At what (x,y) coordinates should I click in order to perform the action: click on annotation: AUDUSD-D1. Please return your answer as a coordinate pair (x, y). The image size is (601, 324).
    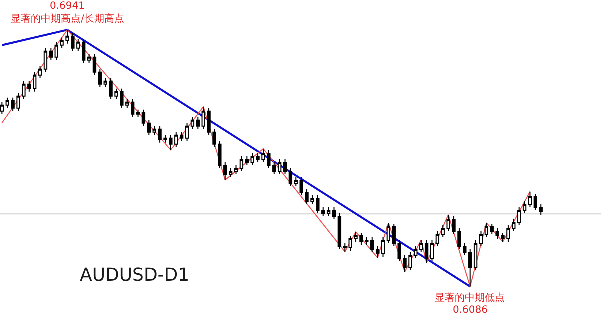
    Looking at the image, I should click on (135, 275).